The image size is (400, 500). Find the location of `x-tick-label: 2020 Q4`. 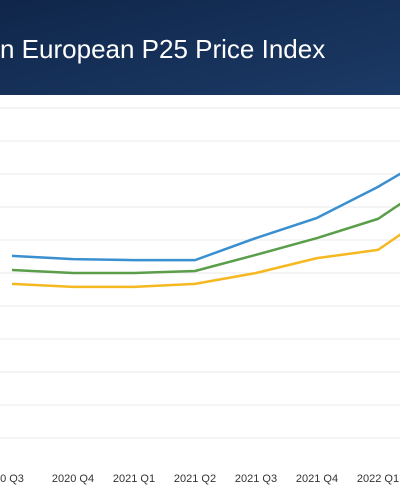

x-tick-label: 2020 Q4 is located at coordinates (73, 479).